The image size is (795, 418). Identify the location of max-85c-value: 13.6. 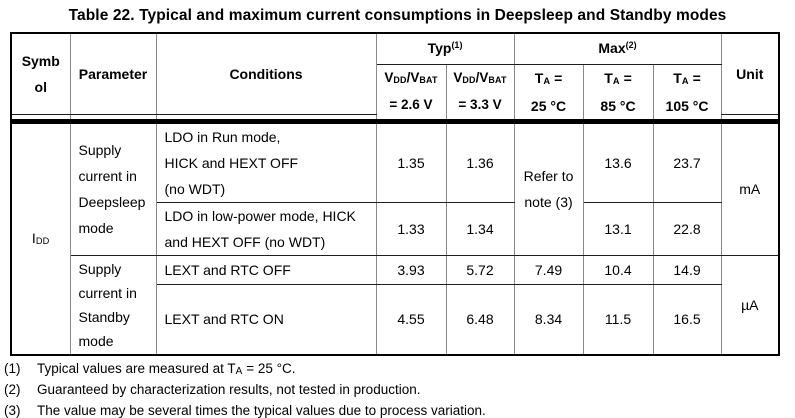
(618, 160).